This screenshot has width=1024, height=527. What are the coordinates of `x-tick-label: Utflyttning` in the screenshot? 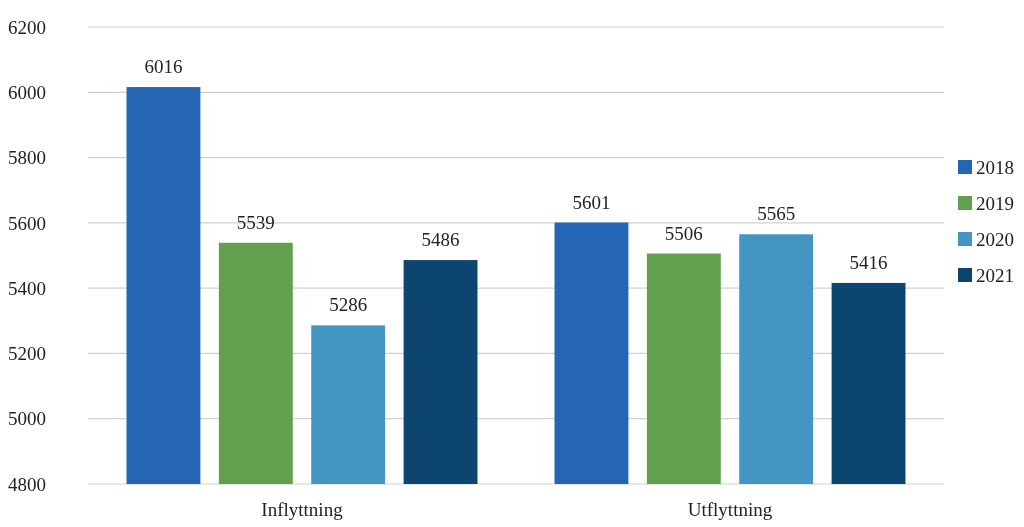 It's located at (730, 509).